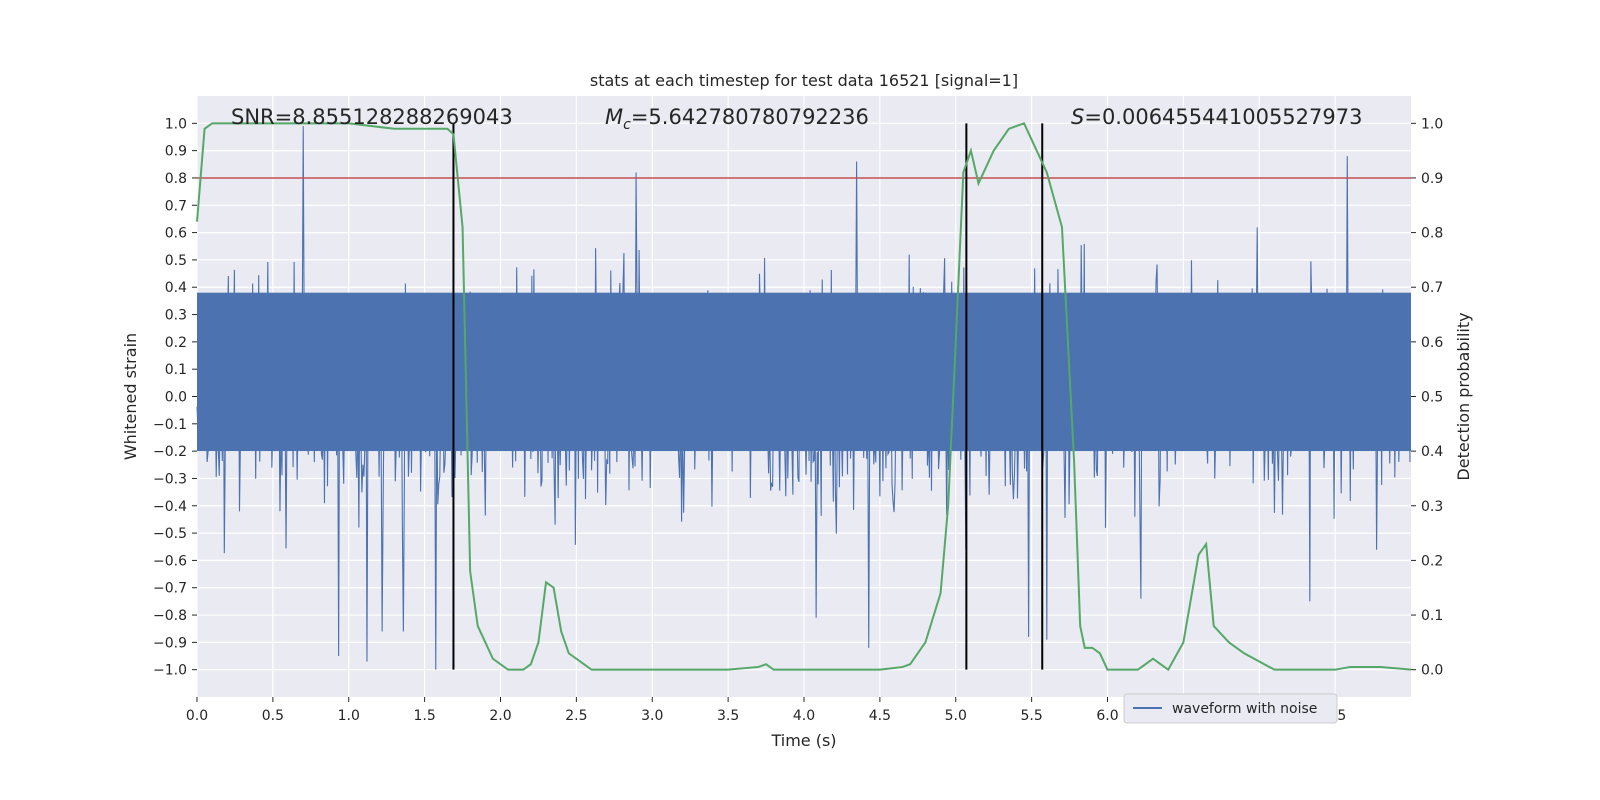 Image resolution: width=1600 pixels, height=800 pixels. Describe the element at coordinates (170, 507) in the screenshot. I see `y-left-tick-label: −0.4` at that location.